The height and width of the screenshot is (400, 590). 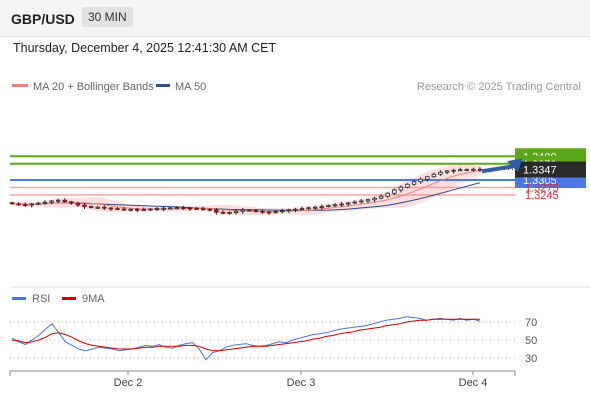 I want to click on ma20-line, so click(x=246, y=191).